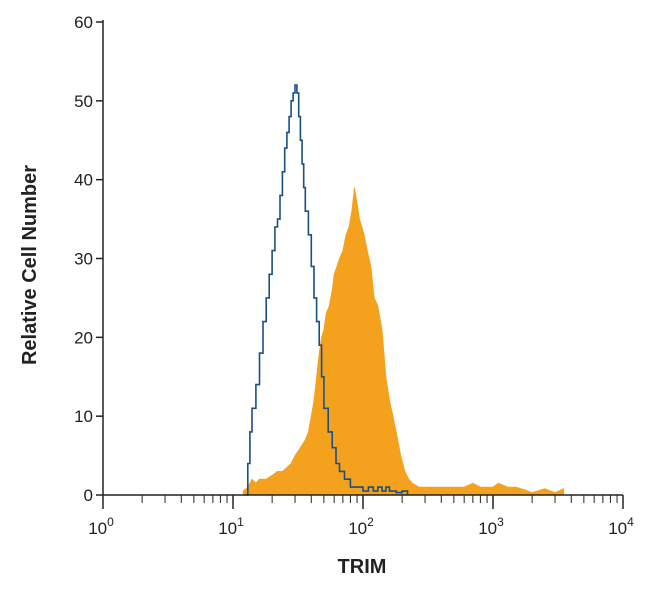 This screenshot has height=589, width=650. Describe the element at coordinates (361, 526) in the screenshot. I see `x-tick-label: 10²` at that location.